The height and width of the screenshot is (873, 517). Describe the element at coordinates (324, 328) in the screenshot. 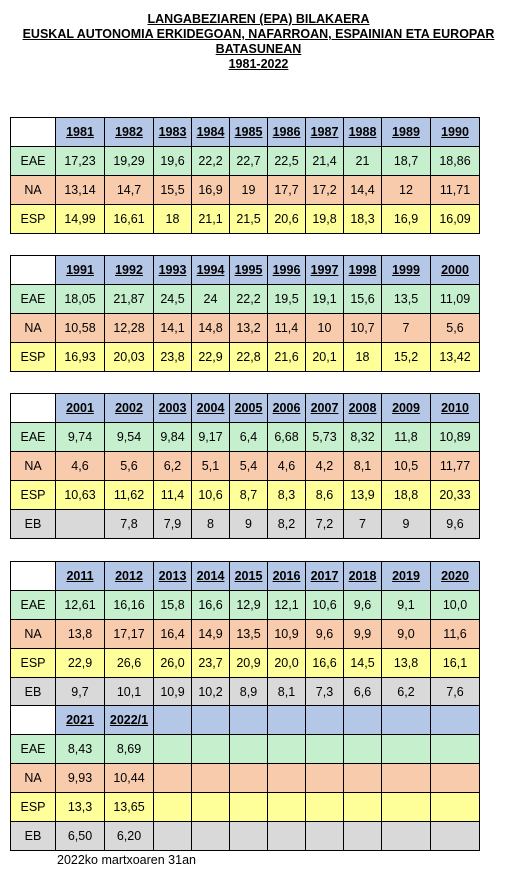

I see `value-cell: 10` at that location.